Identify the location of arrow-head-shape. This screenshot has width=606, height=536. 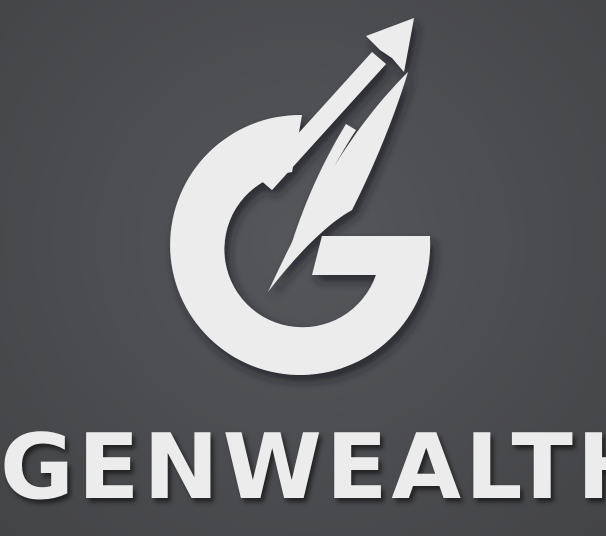
(390, 45).